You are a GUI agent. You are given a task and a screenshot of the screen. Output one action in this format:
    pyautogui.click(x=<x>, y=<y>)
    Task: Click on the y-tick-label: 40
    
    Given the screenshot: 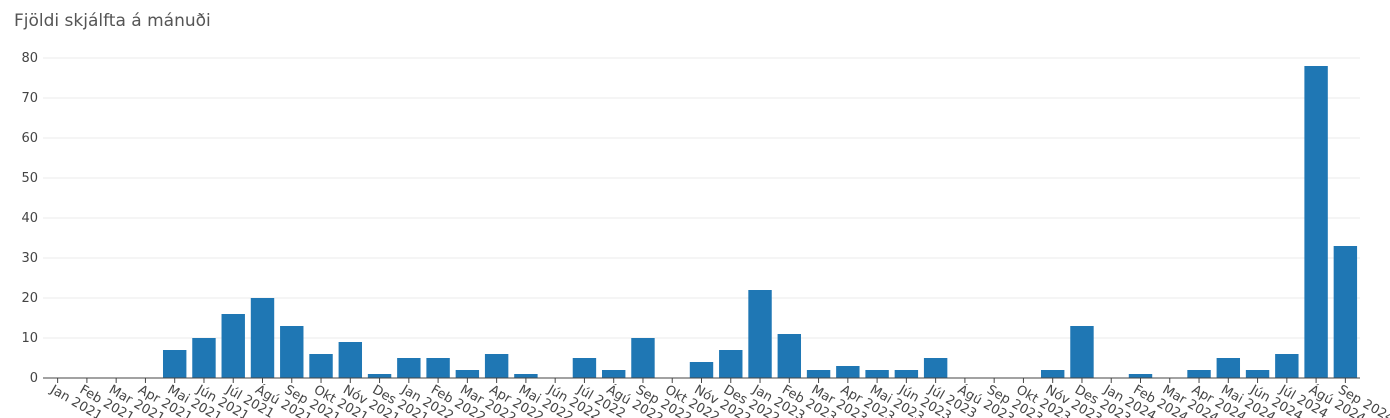 What is the action you would take?
    pyautogui.click(x=29, y=218)
    